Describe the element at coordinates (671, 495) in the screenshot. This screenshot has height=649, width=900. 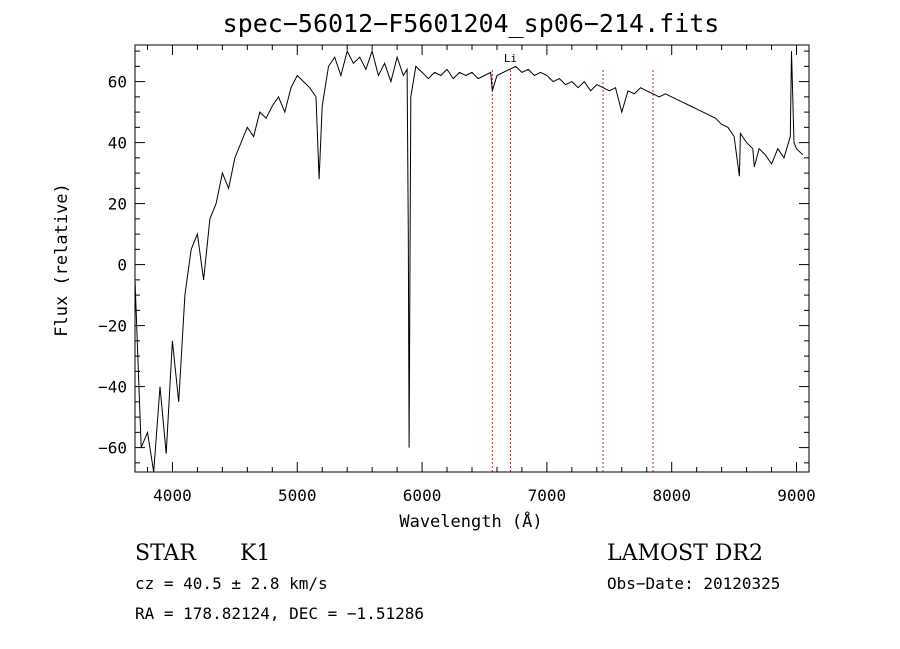
I see `x-tick-label: 8000` at that location.